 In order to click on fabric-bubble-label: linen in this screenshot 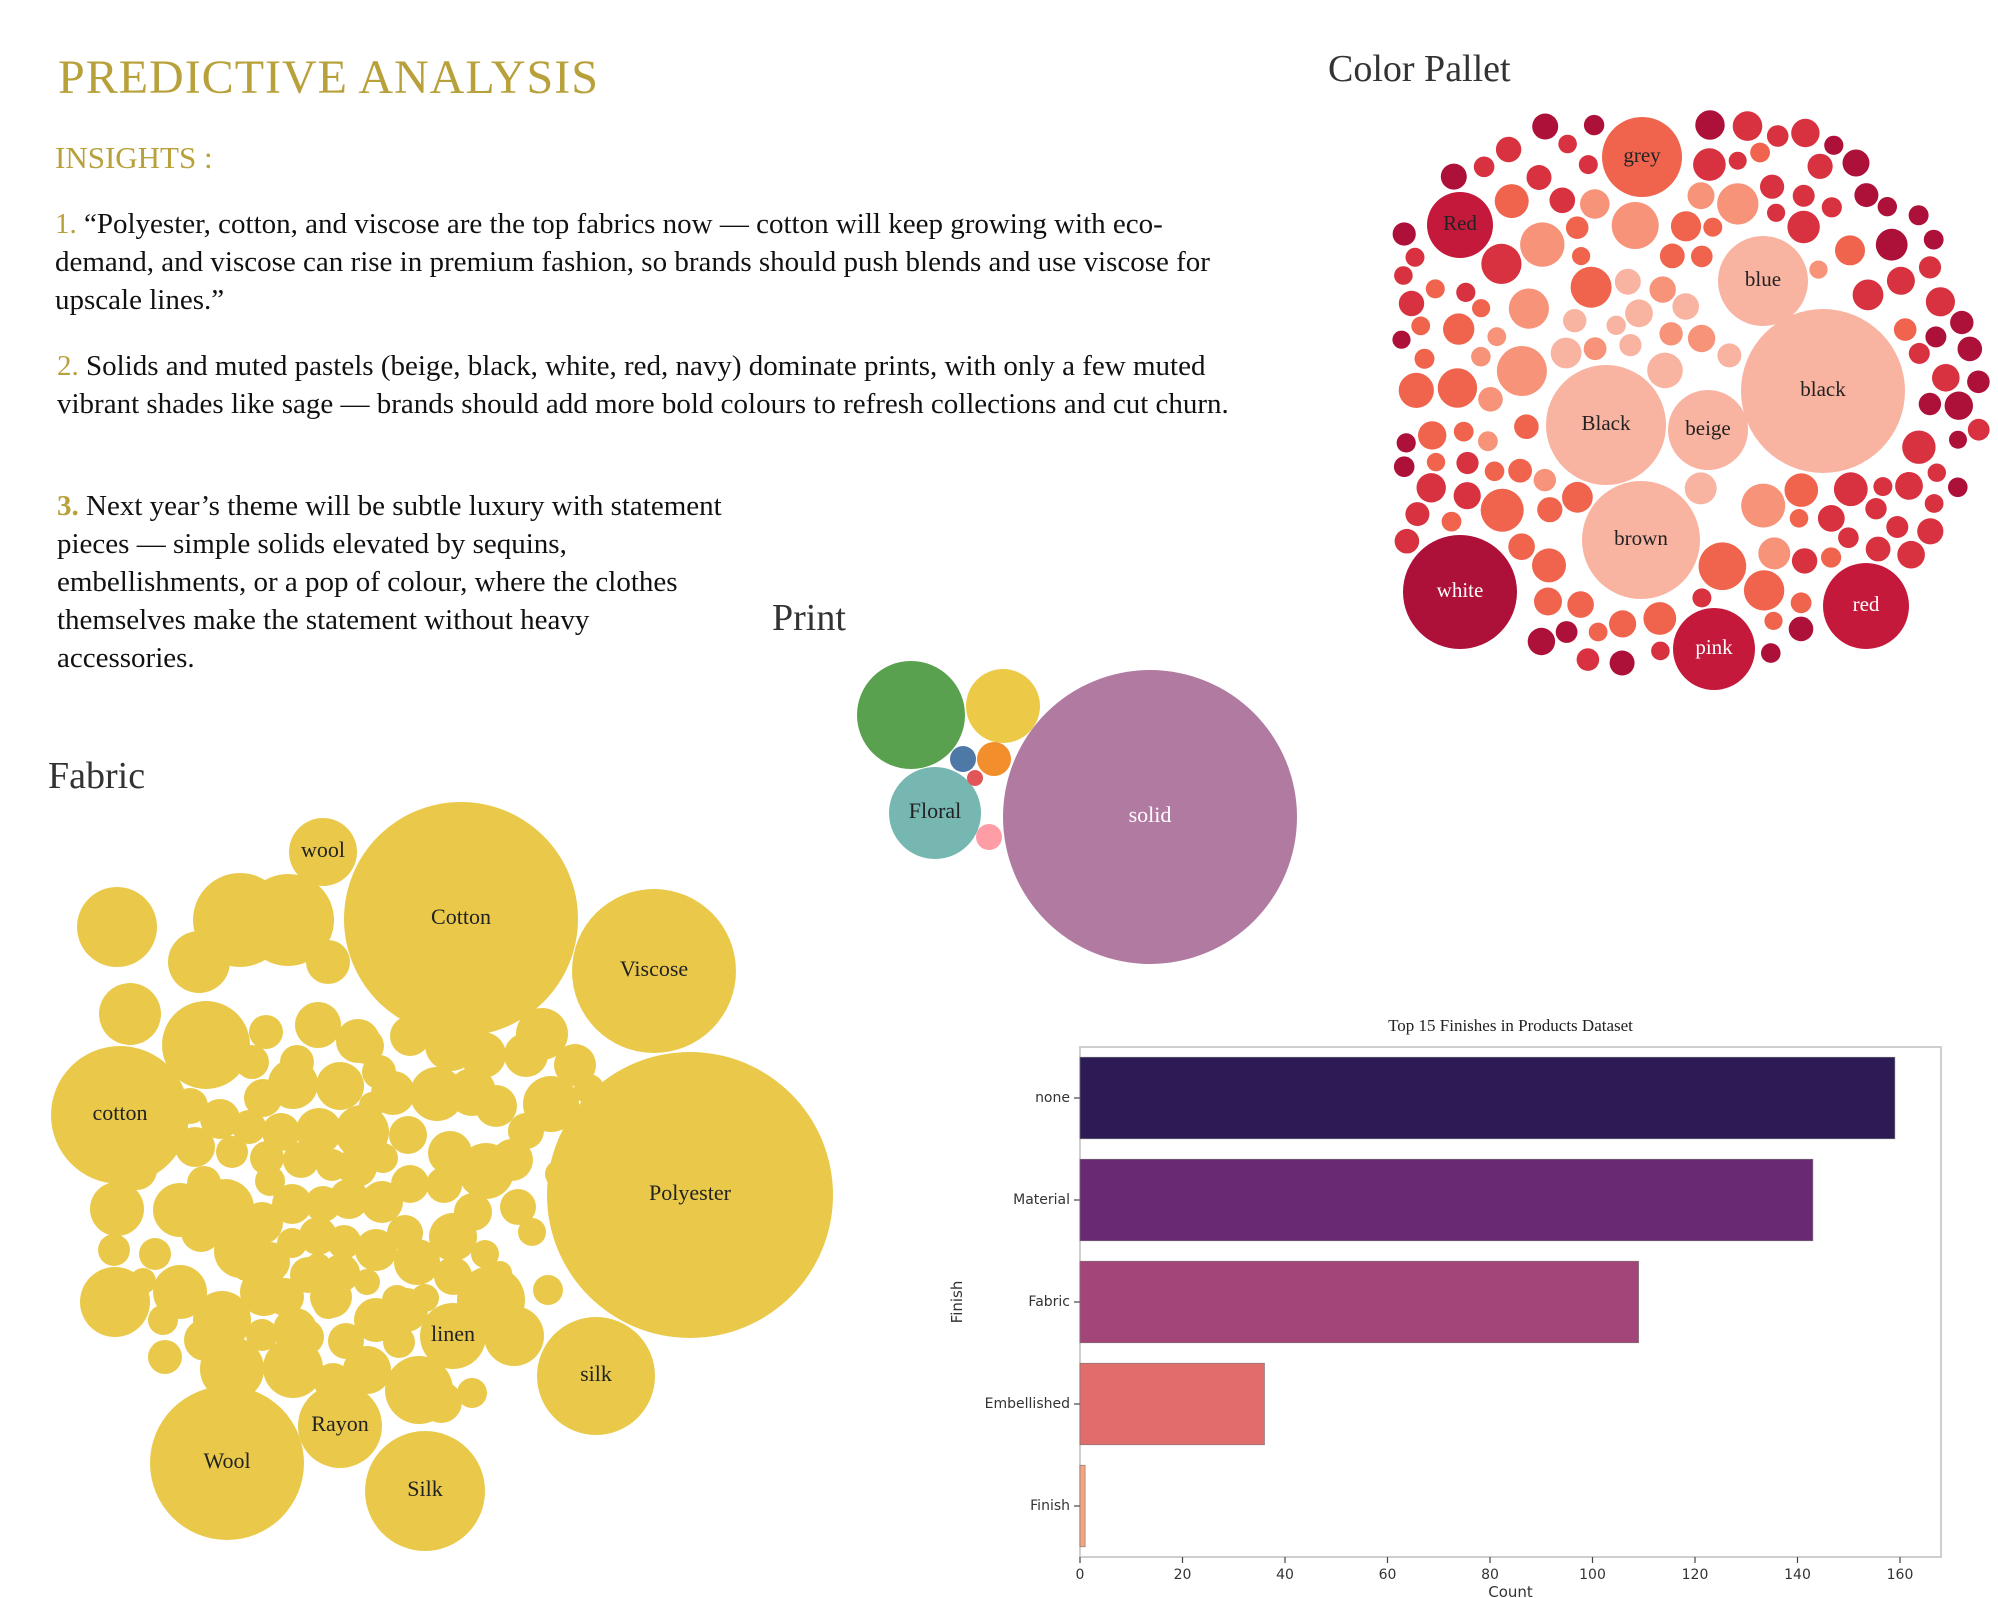, I will do `click(453, 1333)`.